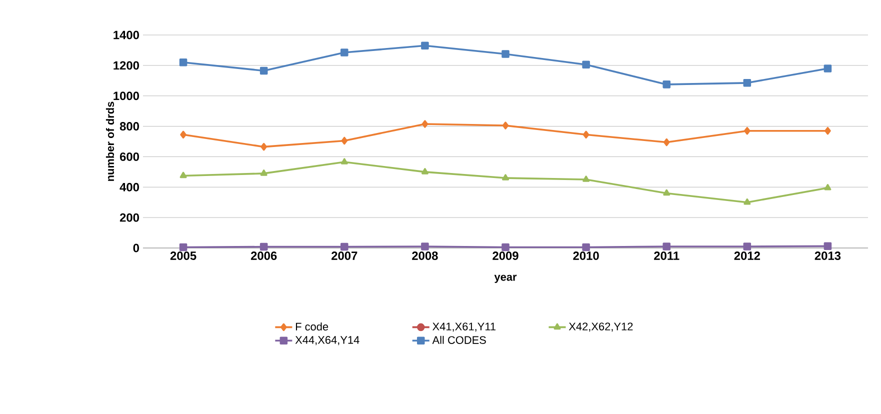 The image size is (881, 414). What do you see at coordinates (110, 141) in the screenshot?
I see `y-axis-title: number of drds` at bounding box center [110, 141].